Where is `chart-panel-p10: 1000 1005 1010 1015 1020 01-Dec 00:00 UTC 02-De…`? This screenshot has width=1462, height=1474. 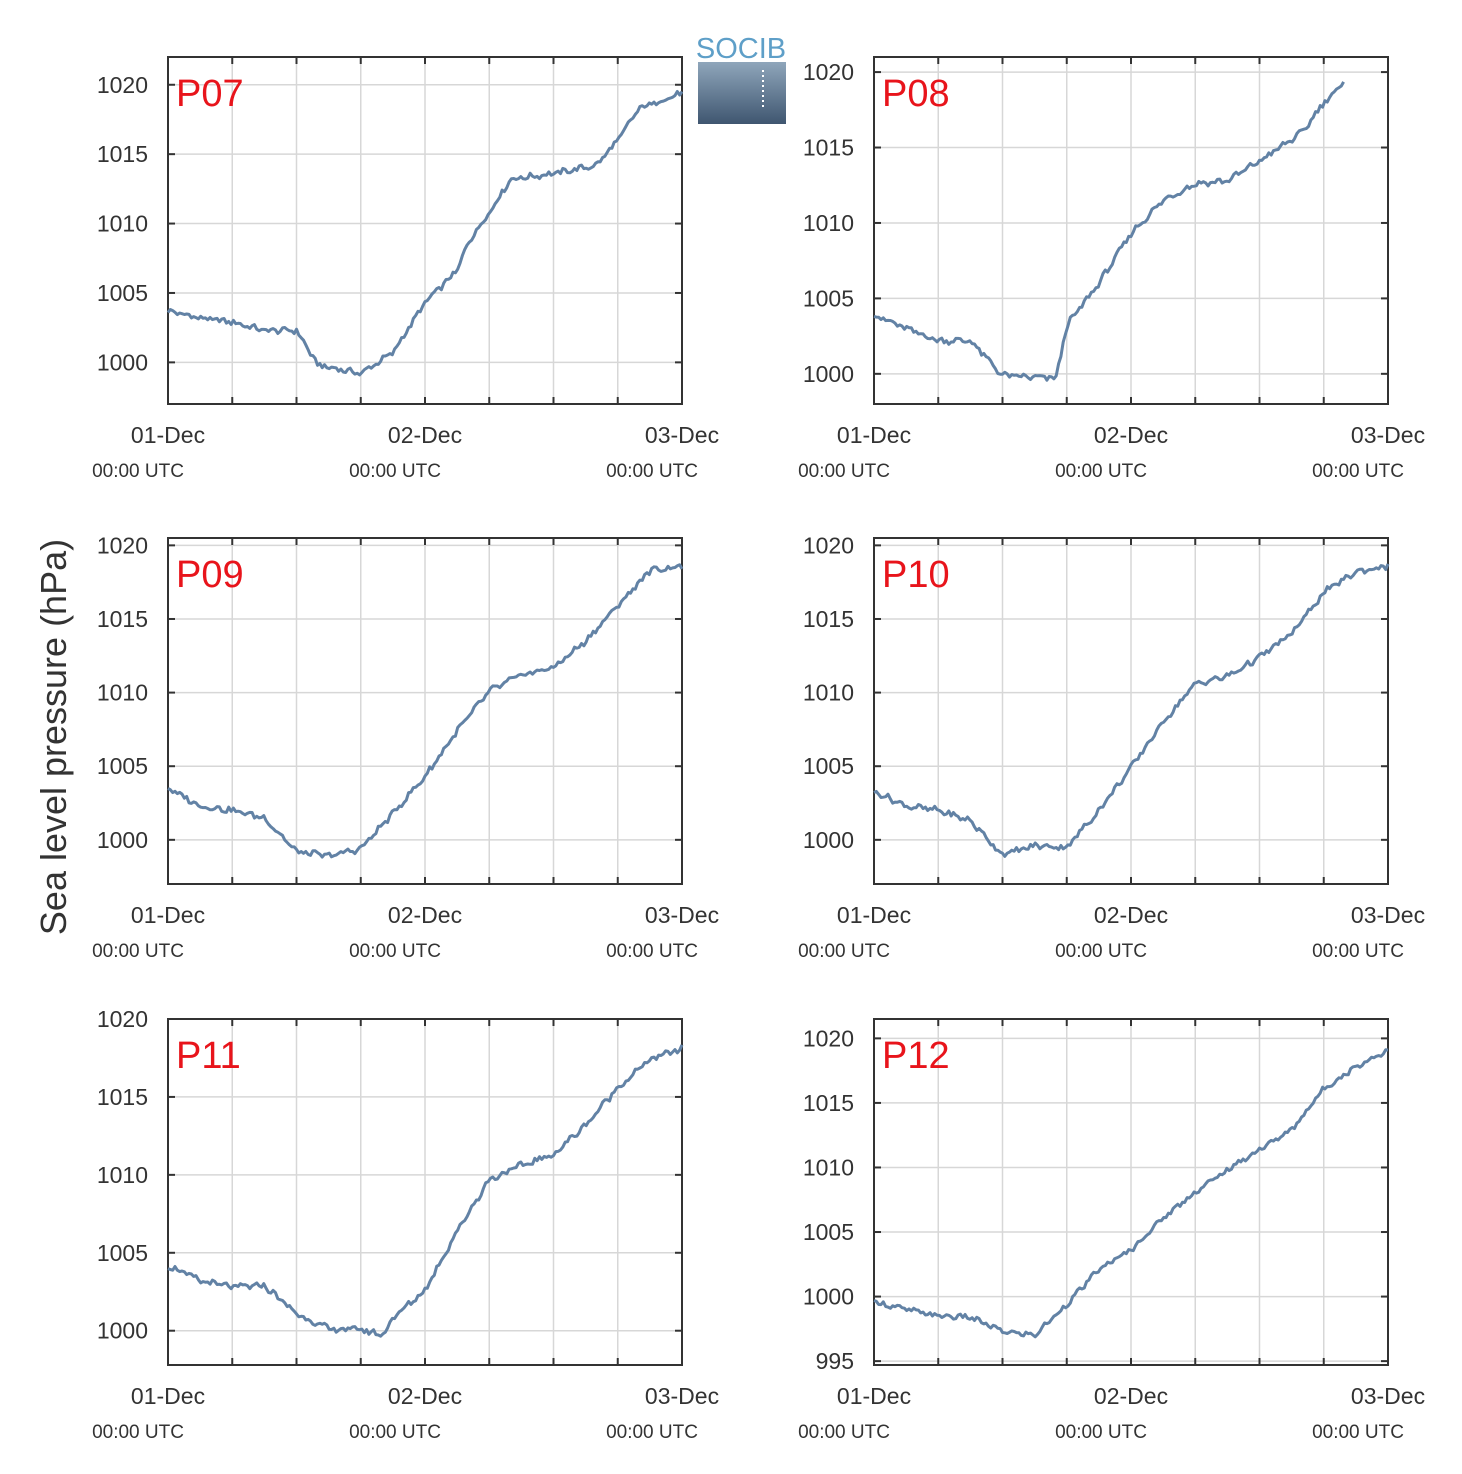 chart-panel-p10: 1000 1005 1010 1015 1020 01-Dec 00:00 UTC 02-De… is located at coordinates (1111, 747).